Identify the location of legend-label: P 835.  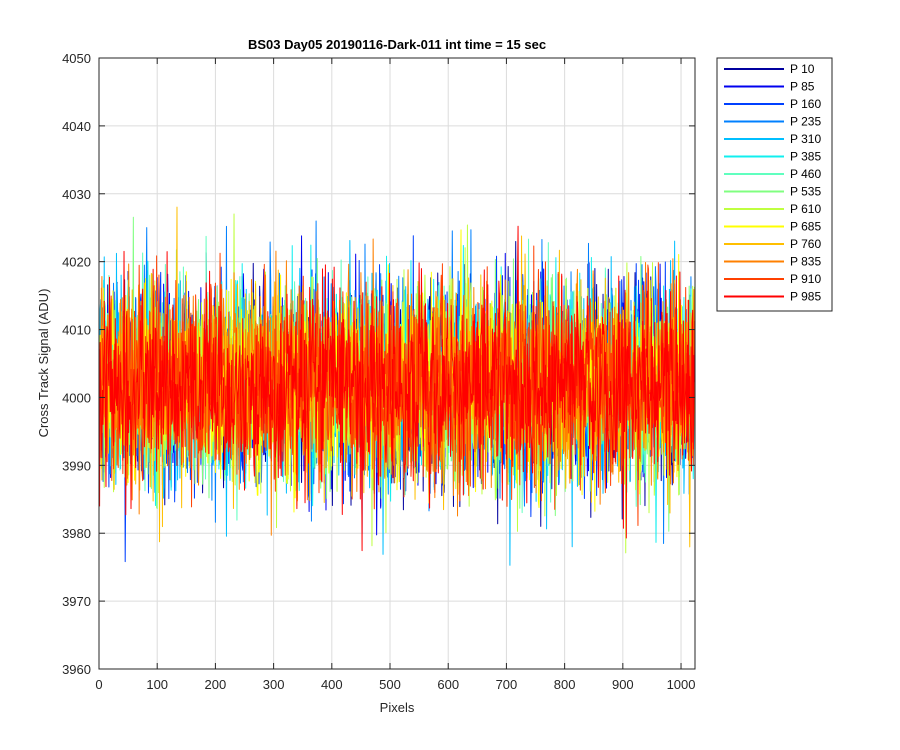
(805, 262).